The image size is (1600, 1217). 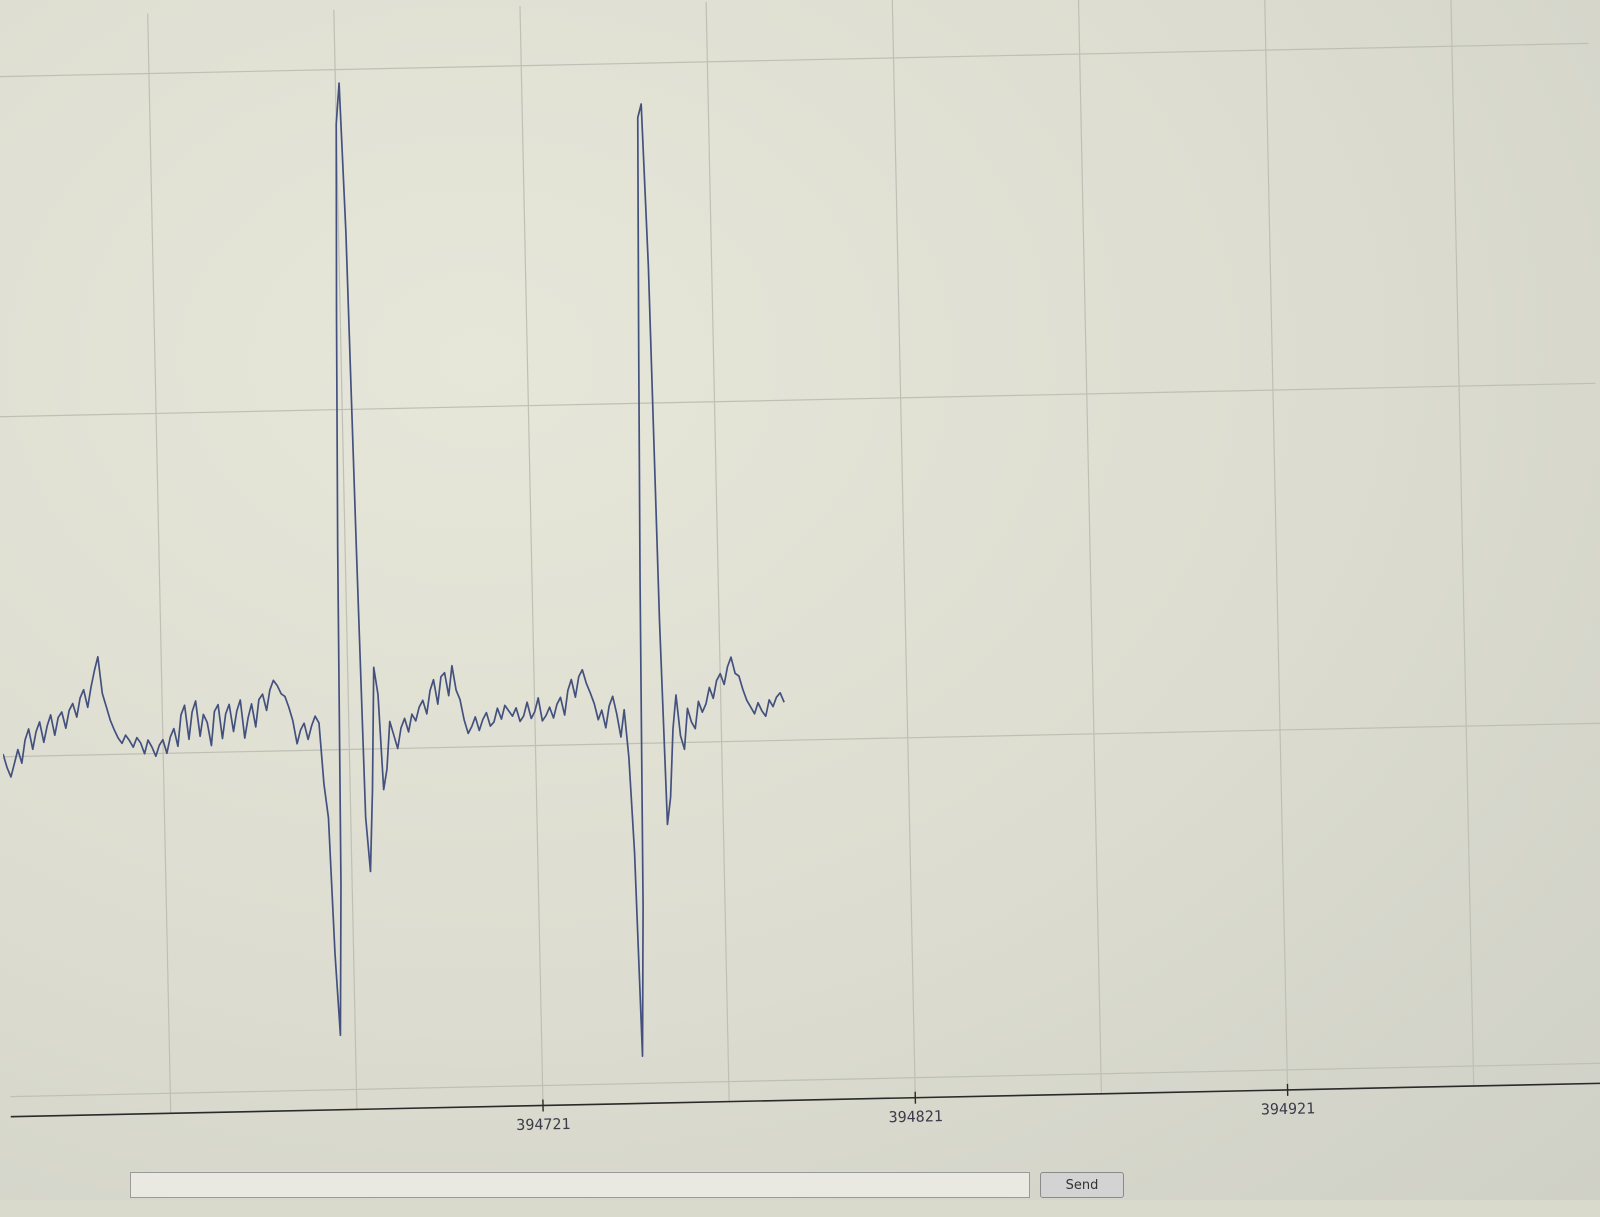 I want to click on x-tick-label: 394821, so click(x=915, y=1116).